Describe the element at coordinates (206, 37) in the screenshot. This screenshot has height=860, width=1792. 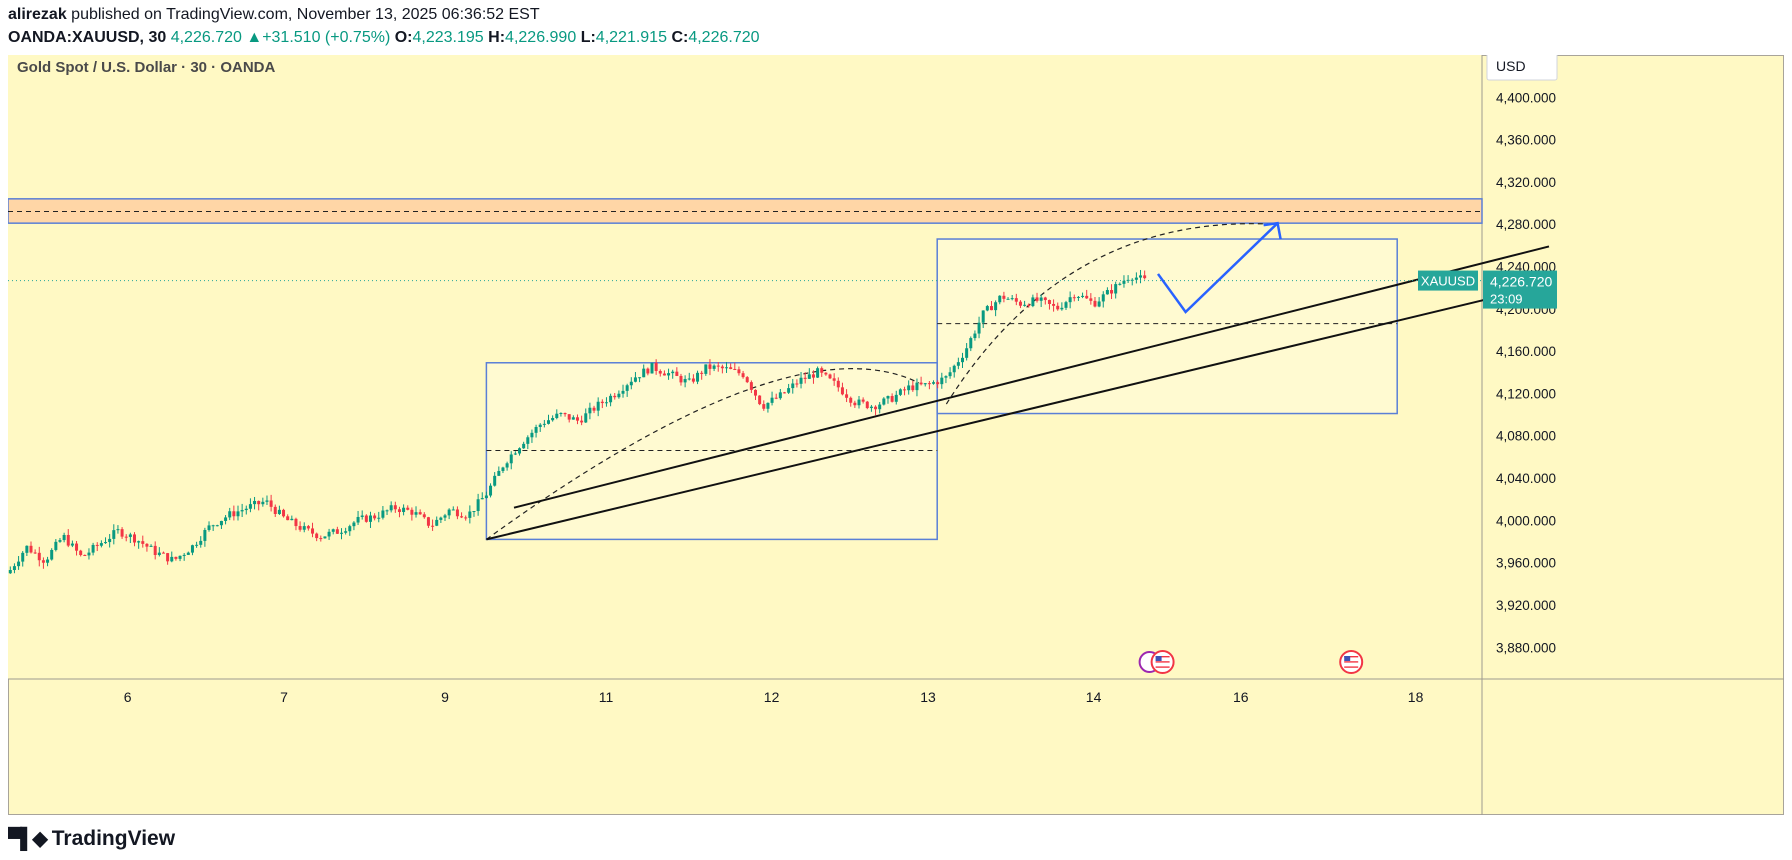
I see `last-price: 4,226.720` at that location.